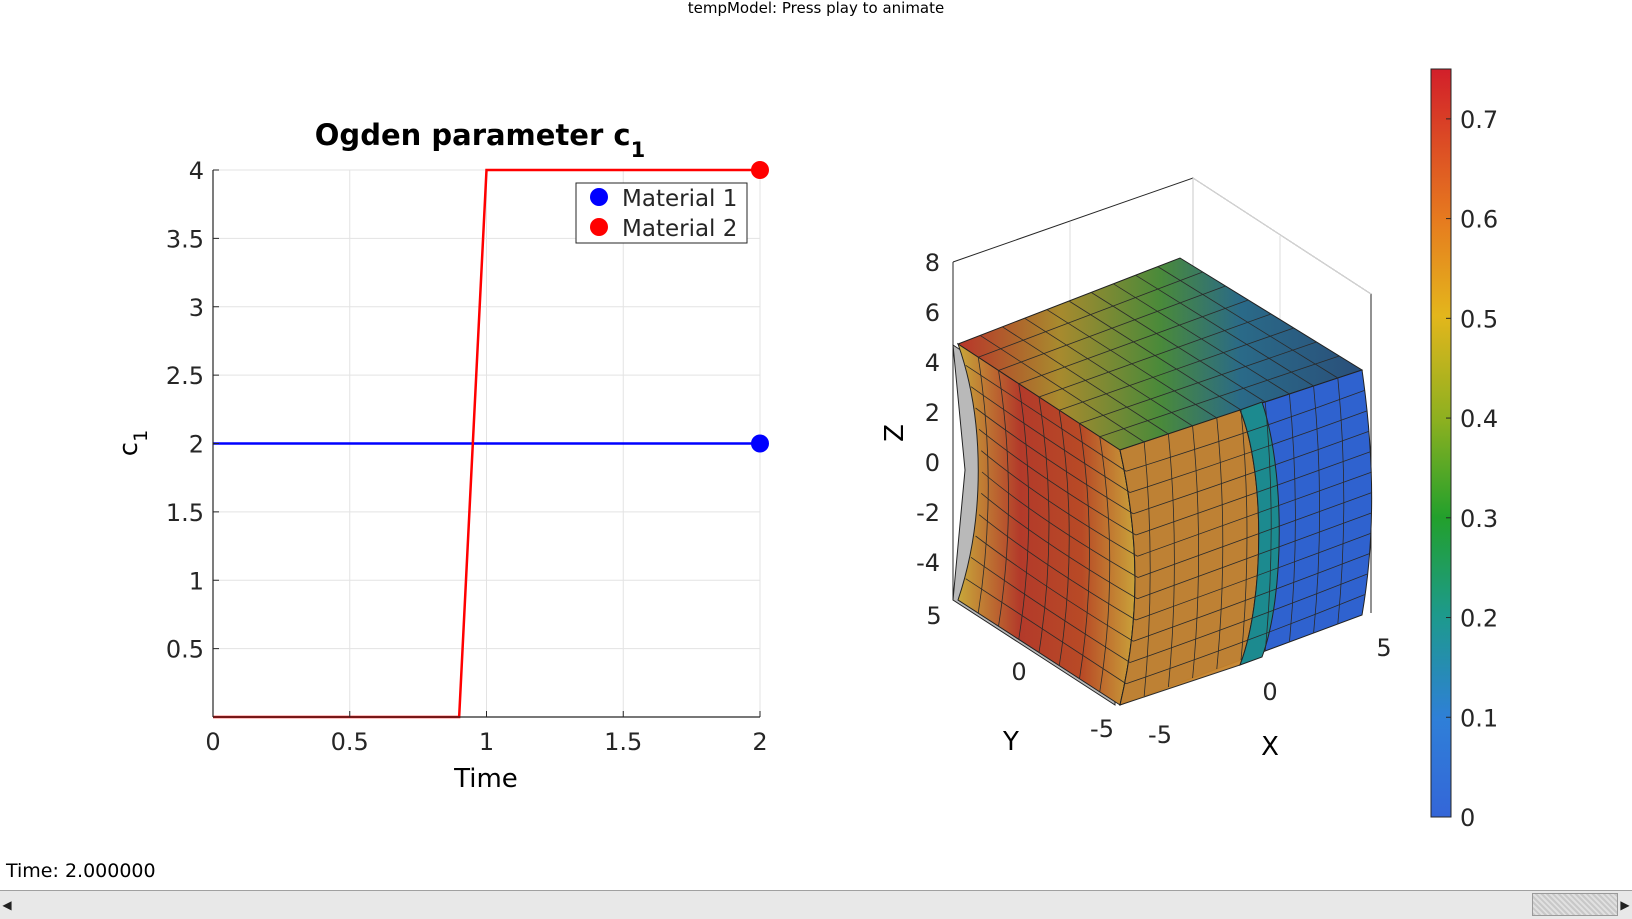  What do you see at coordinates (932, 313) in the screenshot?
I see `z-tick-label: 6` at bounding box center [932, 313].